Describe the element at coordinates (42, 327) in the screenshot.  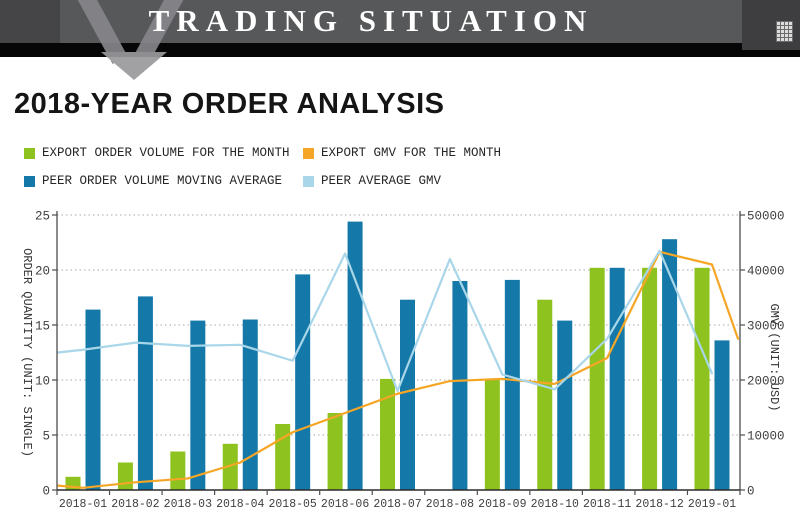
I see `left-tick-label: 15` at that location.